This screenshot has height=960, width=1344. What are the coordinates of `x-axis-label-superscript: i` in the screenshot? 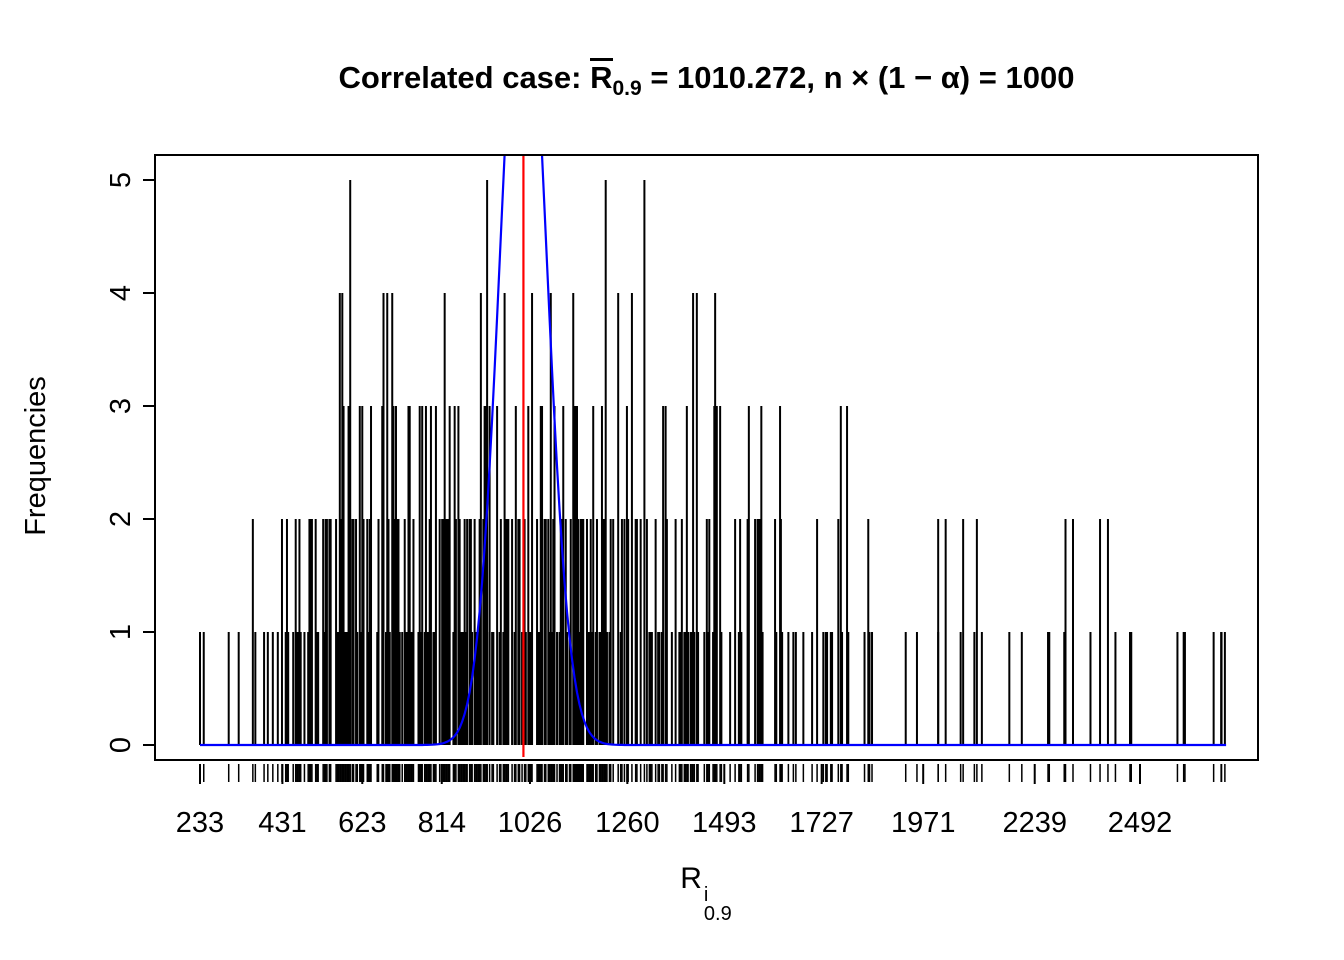 It's located at (706, 895).